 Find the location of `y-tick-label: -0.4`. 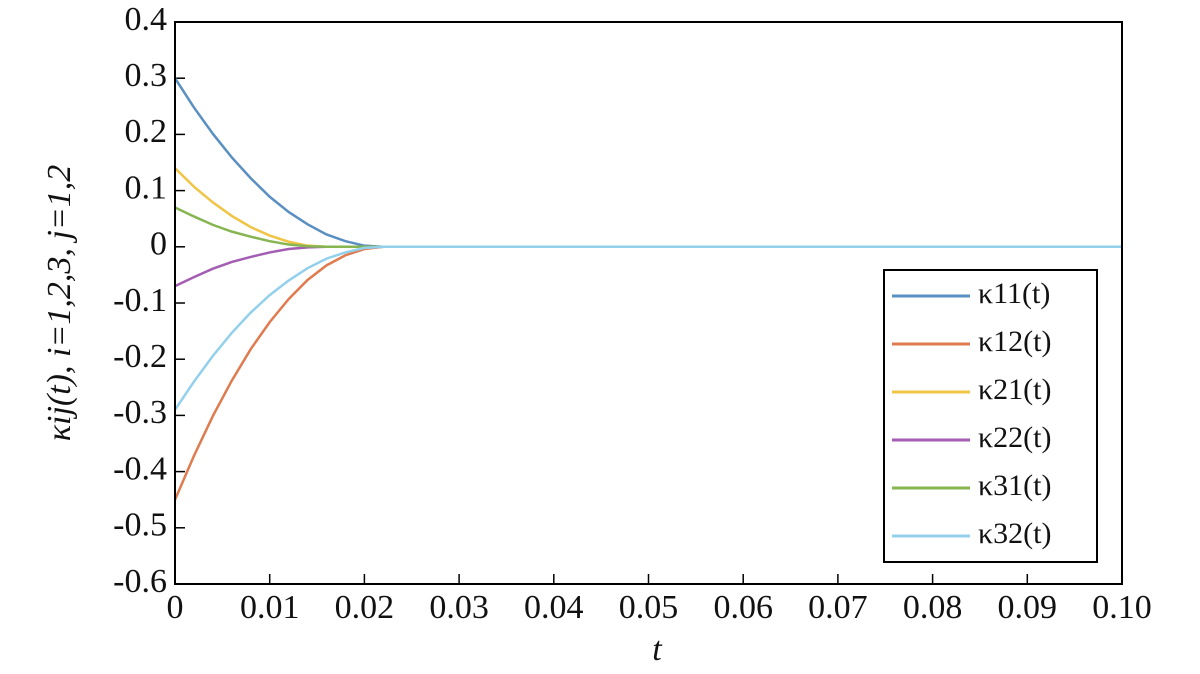

y-tick-label: -0.4 is located at coordinates (140, 468).